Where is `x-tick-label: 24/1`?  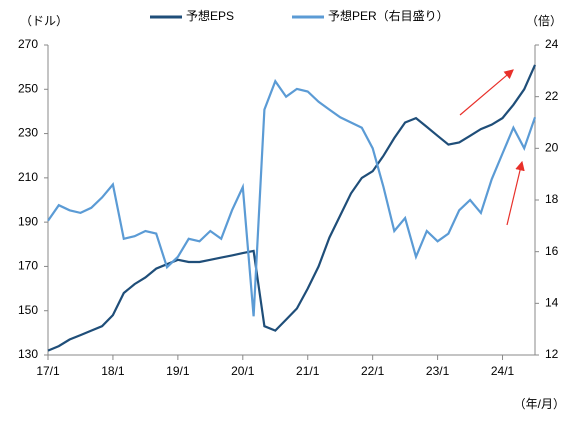 x-tick-label: 24/1 is located at coordinates (503, 371).